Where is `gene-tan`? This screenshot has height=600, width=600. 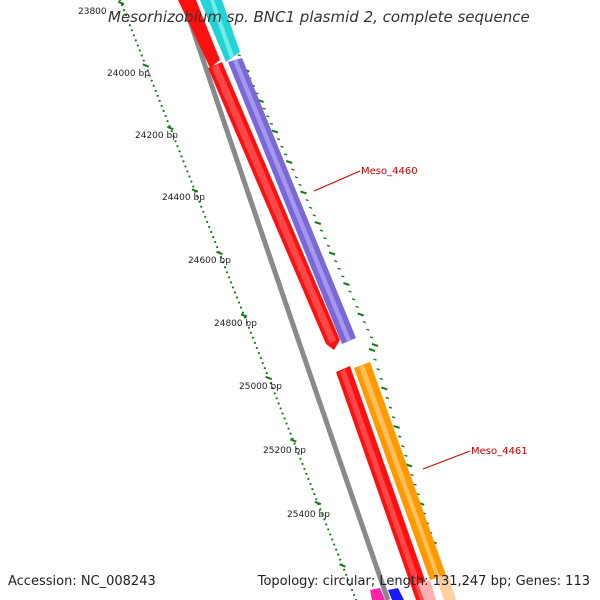
gene-tan is located at coordinates (446, 587).